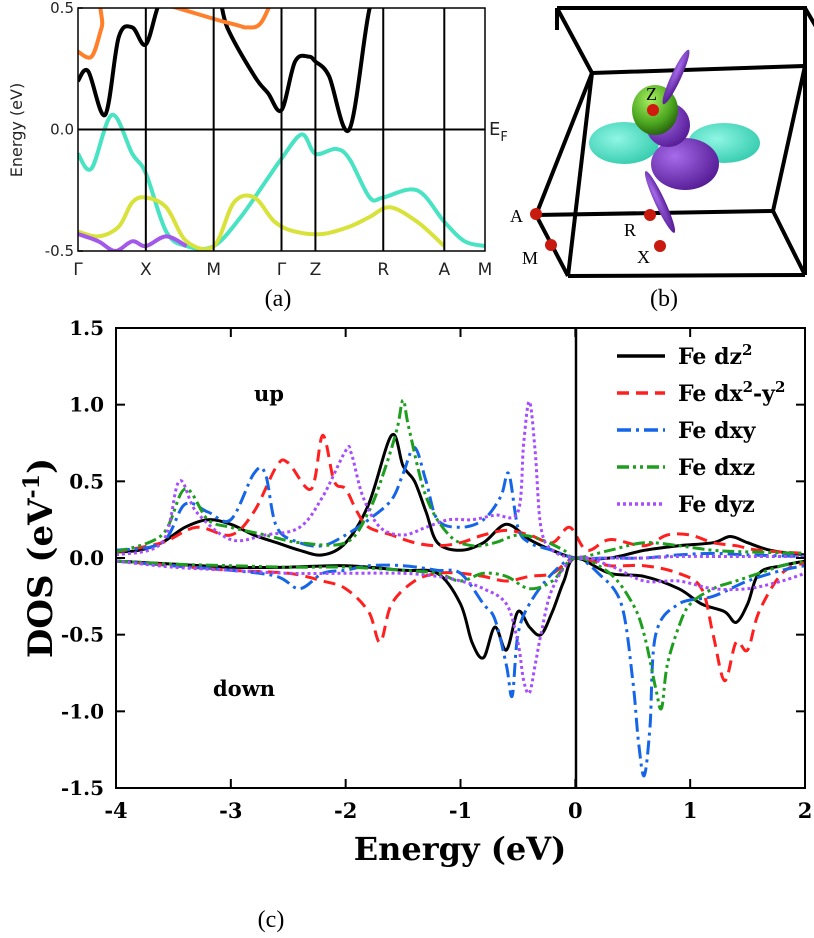  I want to click on band-y-tick-label-2: -0.5, so click(59, 251).